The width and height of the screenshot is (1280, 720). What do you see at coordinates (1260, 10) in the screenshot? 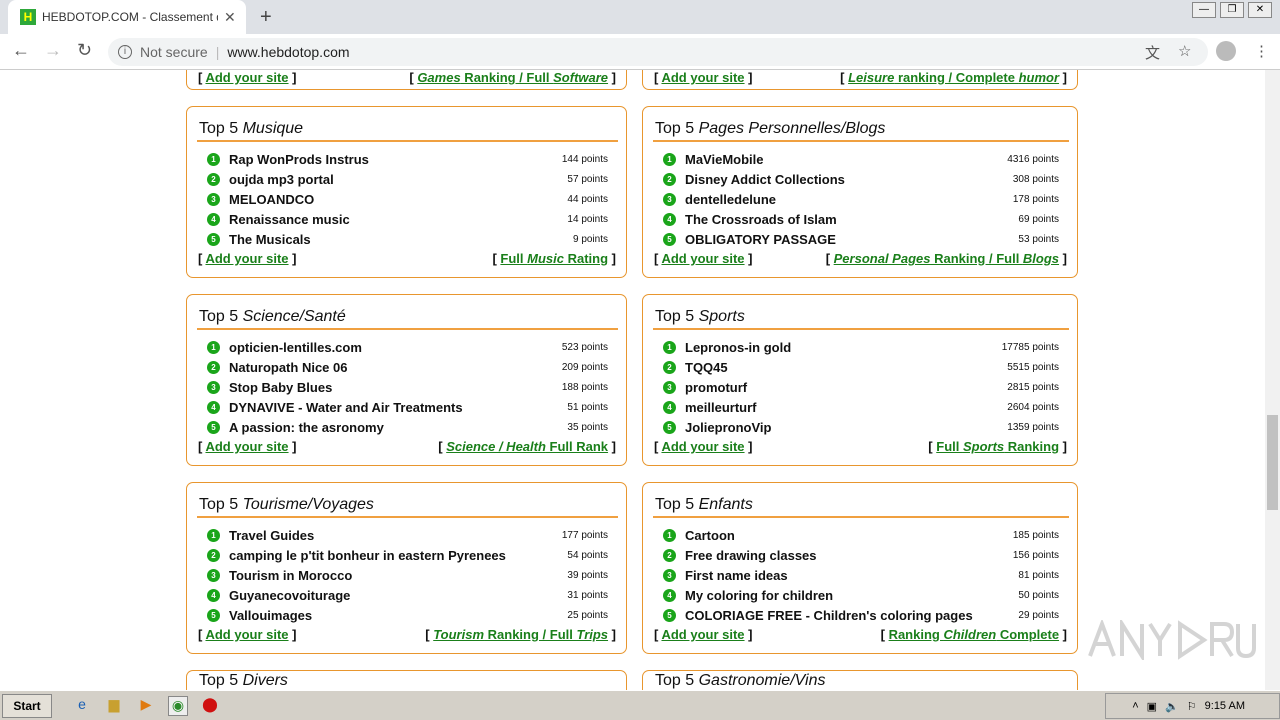
I see `close-window-button: ✕` at bounding box center [1260, 10].